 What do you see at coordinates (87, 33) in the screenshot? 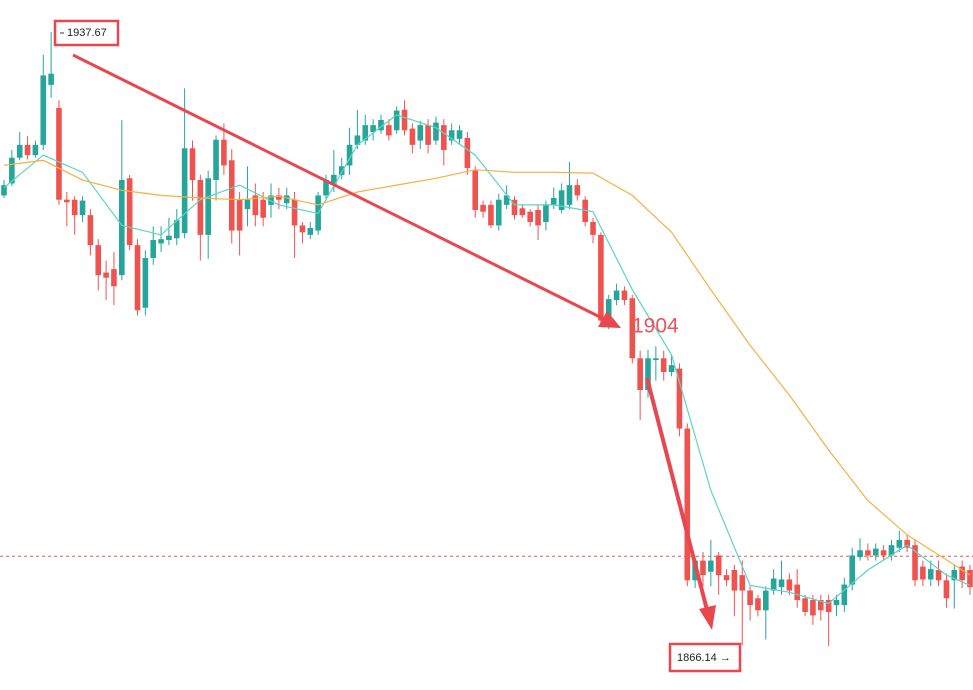
I see `annotation-text: 1937.67` at bounding box center [87, 33].